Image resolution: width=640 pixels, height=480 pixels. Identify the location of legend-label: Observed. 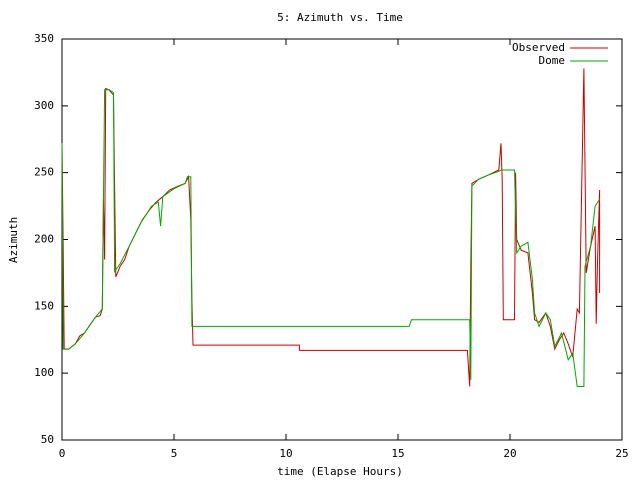
(538, 47).